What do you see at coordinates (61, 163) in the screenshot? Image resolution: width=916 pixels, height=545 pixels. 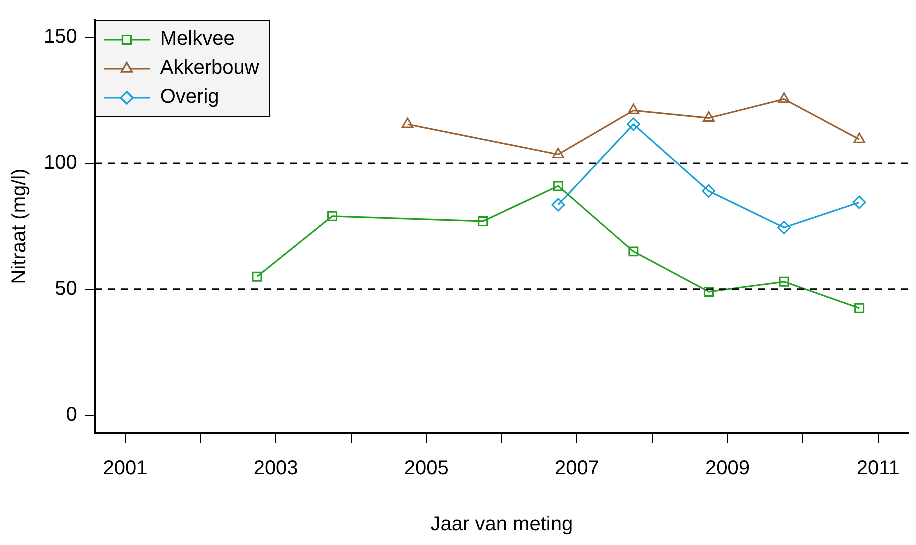 I see `y-tick-label: 100` at bounding box center [61, 163].